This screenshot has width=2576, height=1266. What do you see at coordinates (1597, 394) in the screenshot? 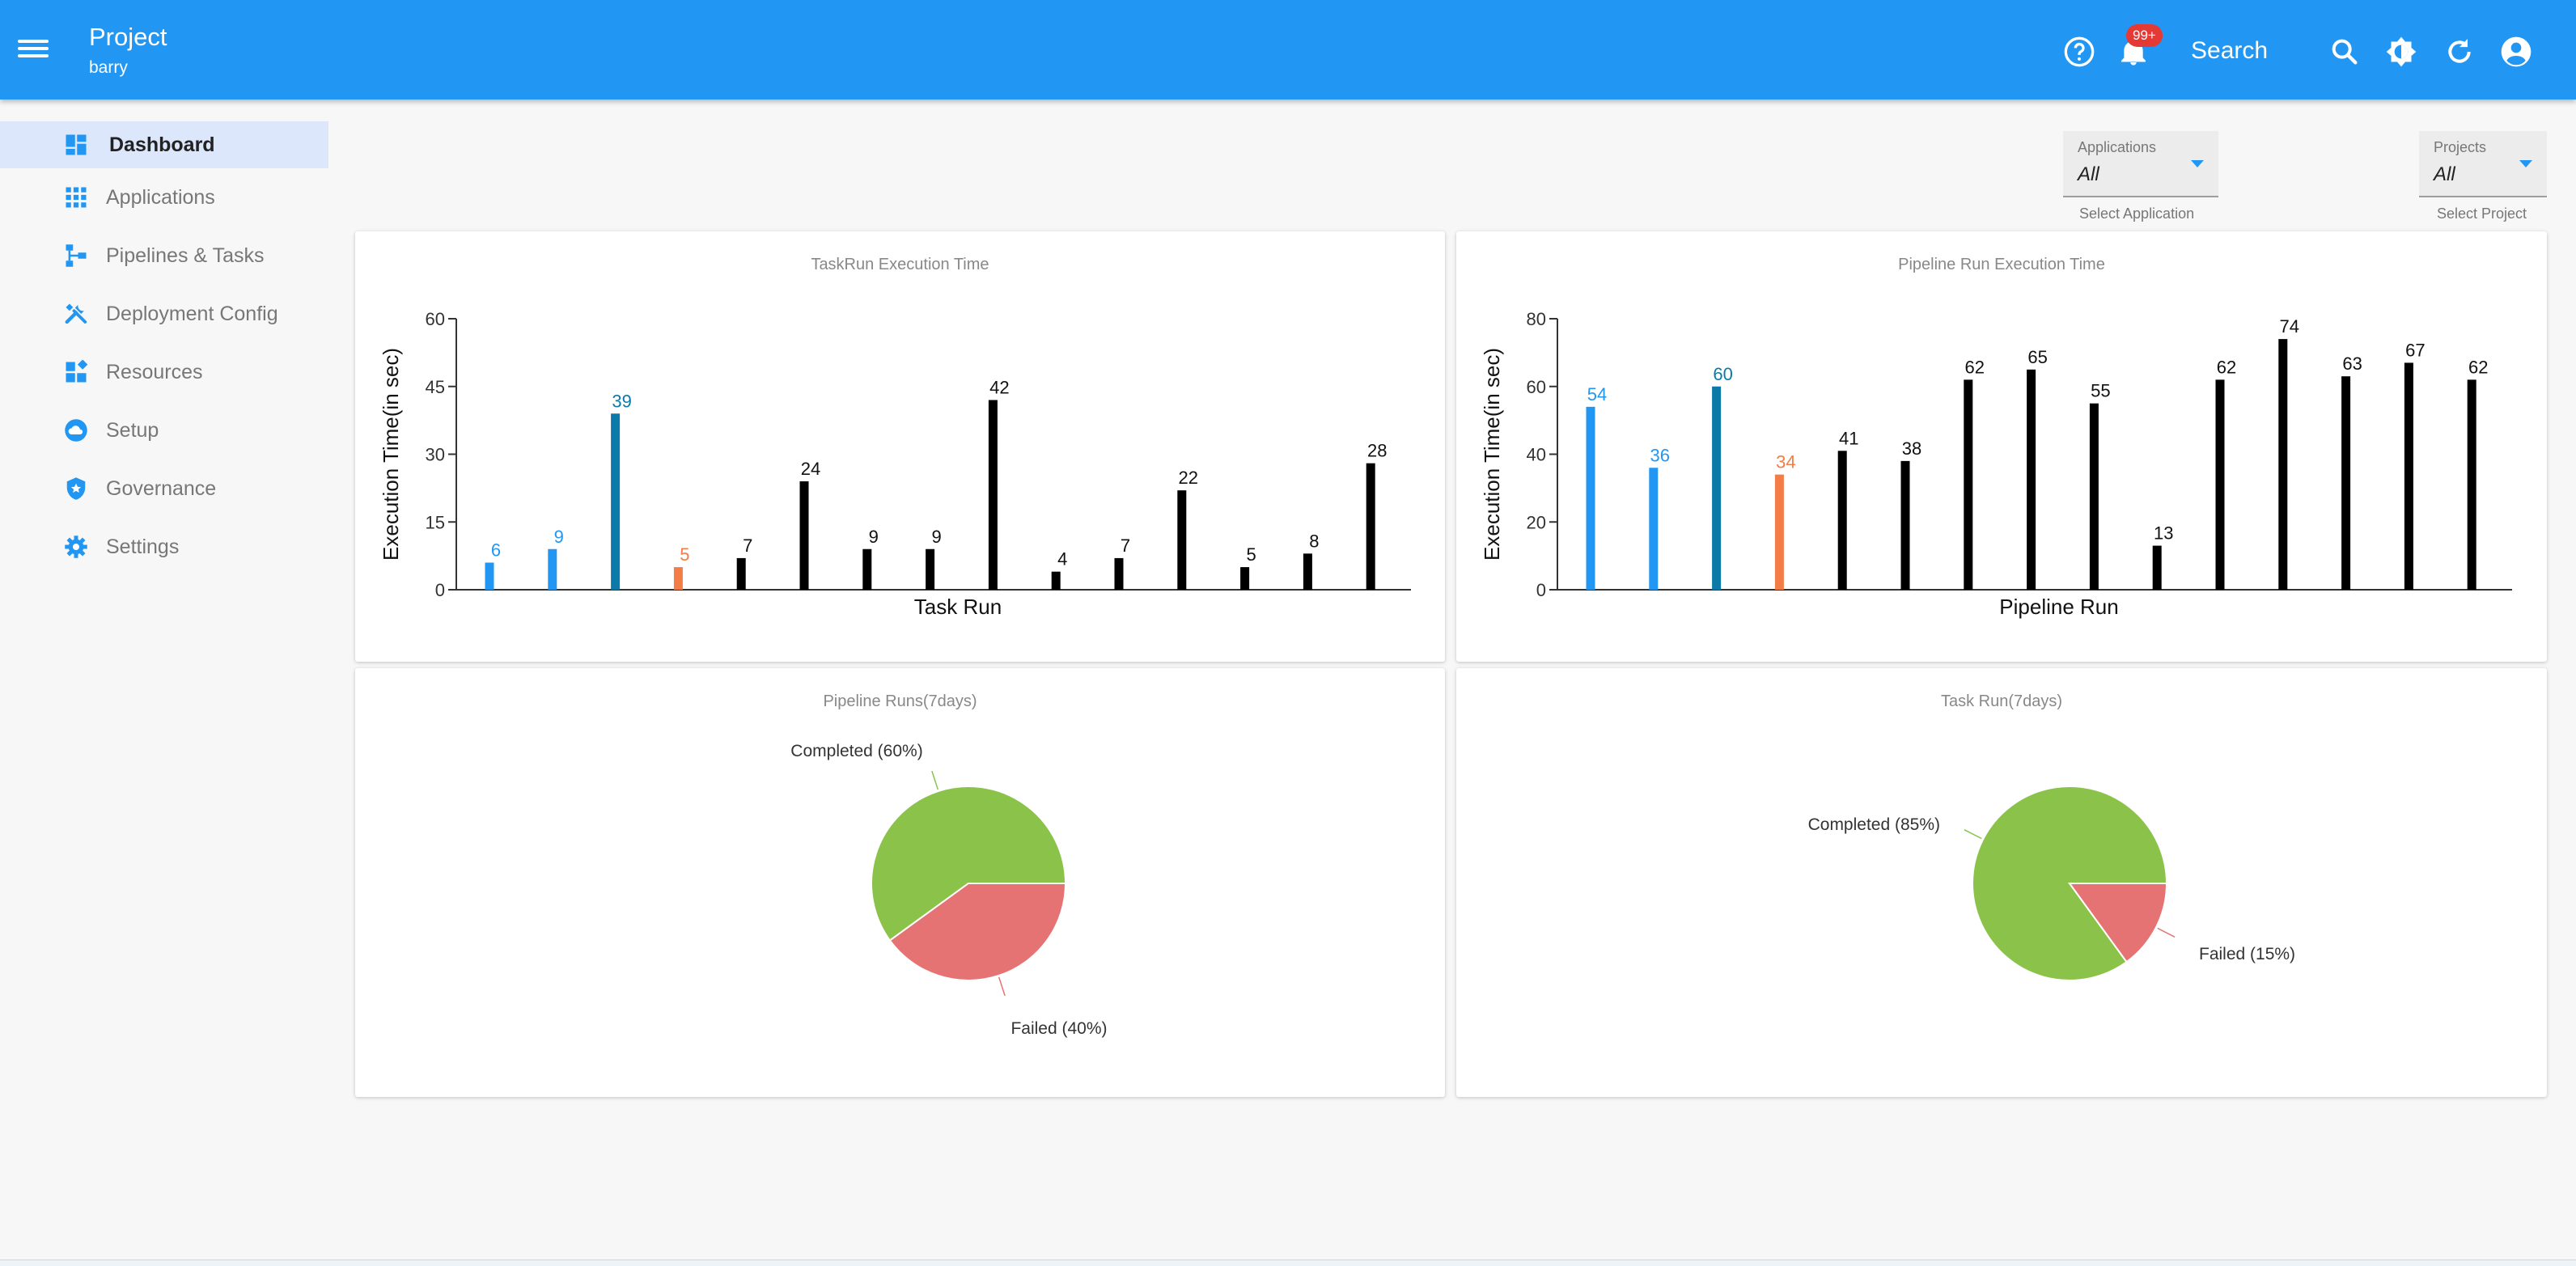
I see `bar-data-label: 54` at bounding box center [1597, 394].